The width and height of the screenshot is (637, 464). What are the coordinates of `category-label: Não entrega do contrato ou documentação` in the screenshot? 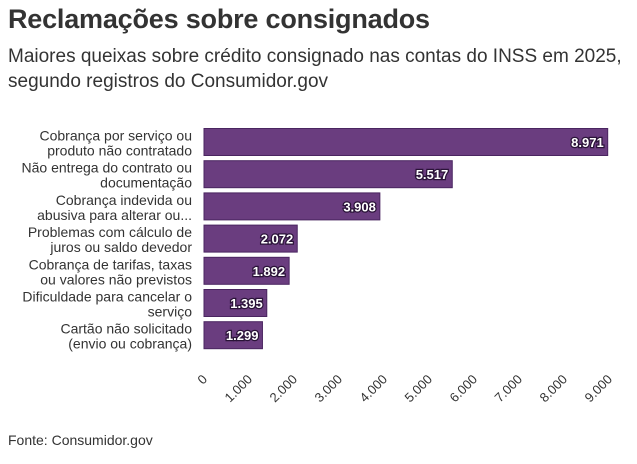 It's located at (107, 175).